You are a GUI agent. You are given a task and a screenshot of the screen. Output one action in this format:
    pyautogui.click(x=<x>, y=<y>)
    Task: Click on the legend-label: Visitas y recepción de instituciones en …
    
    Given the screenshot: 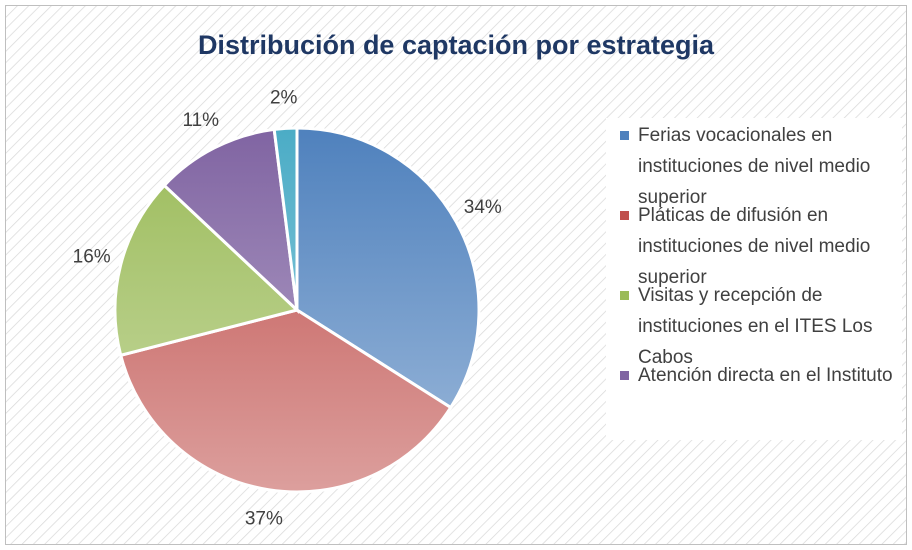 What is the action you would take?
    pyautogui.click(x=755, y=326)
    